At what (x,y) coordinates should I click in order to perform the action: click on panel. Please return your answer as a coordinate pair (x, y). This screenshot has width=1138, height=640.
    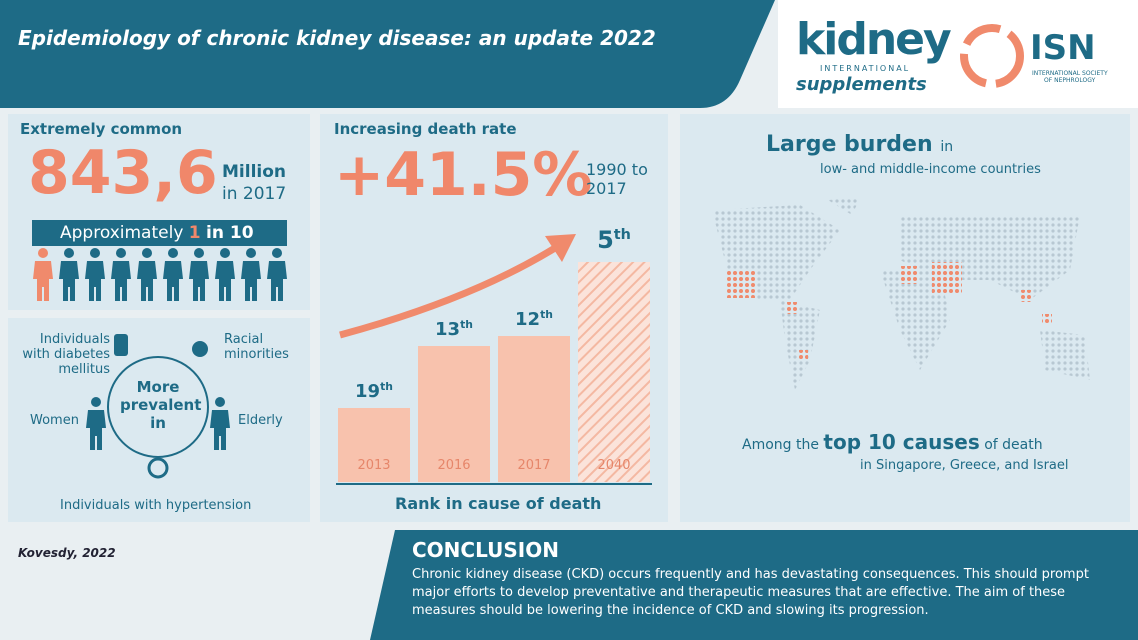
    Looking at the image, I should click on (159, 420).